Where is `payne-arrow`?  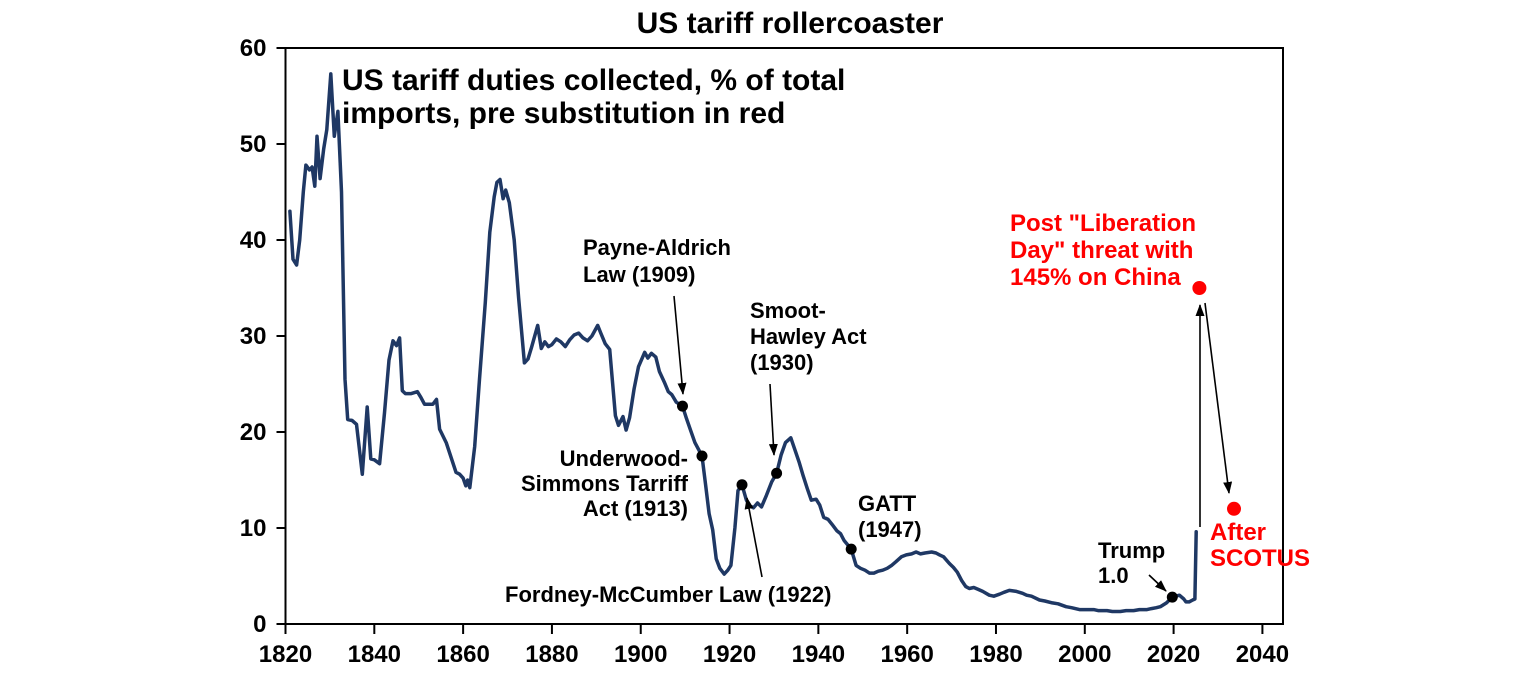 payne-arrow is located at coordinates (680, 345).